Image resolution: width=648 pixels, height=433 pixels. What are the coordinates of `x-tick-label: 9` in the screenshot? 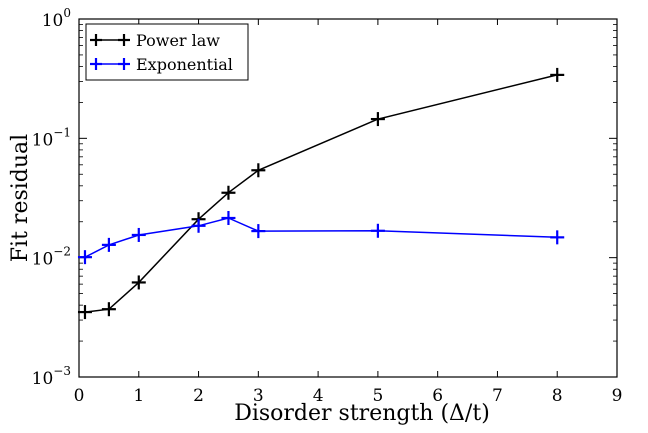 It's located at (617, 396).